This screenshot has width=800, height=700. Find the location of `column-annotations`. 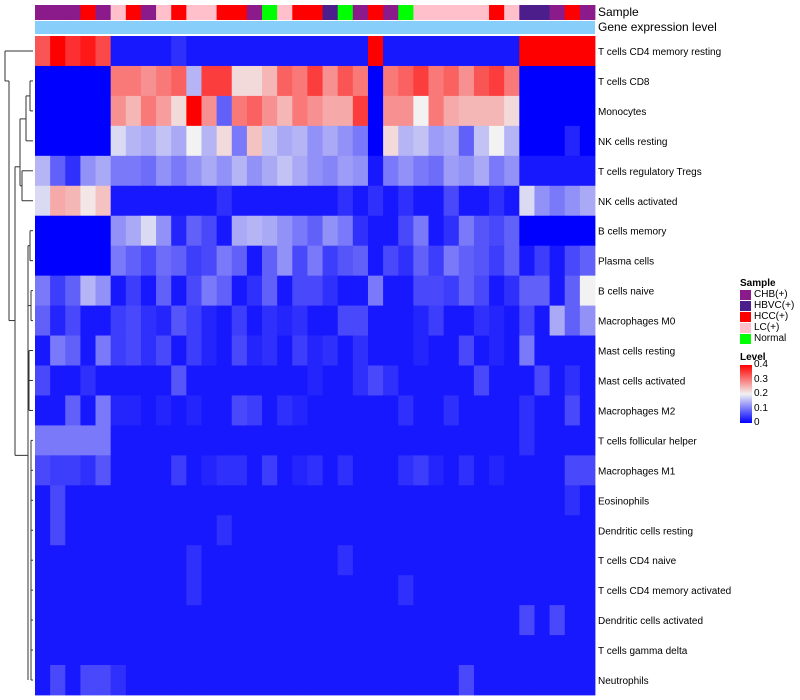

column-annotations is located at coordinates (315, 19).